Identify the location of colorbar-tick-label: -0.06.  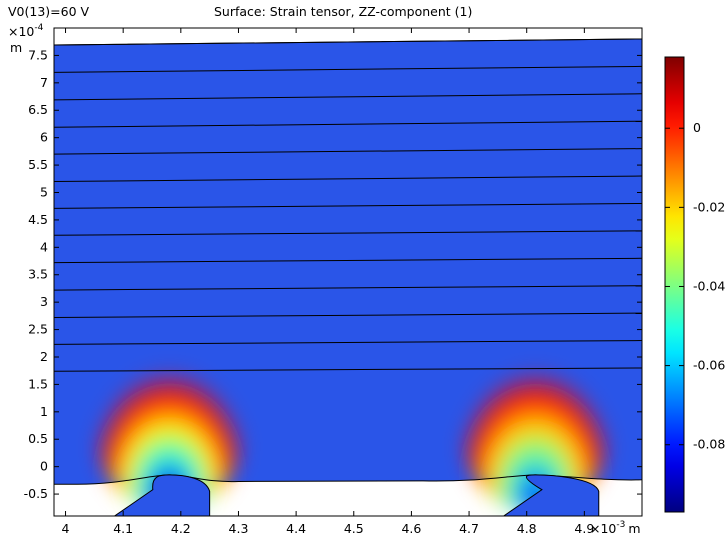
(709, 365).